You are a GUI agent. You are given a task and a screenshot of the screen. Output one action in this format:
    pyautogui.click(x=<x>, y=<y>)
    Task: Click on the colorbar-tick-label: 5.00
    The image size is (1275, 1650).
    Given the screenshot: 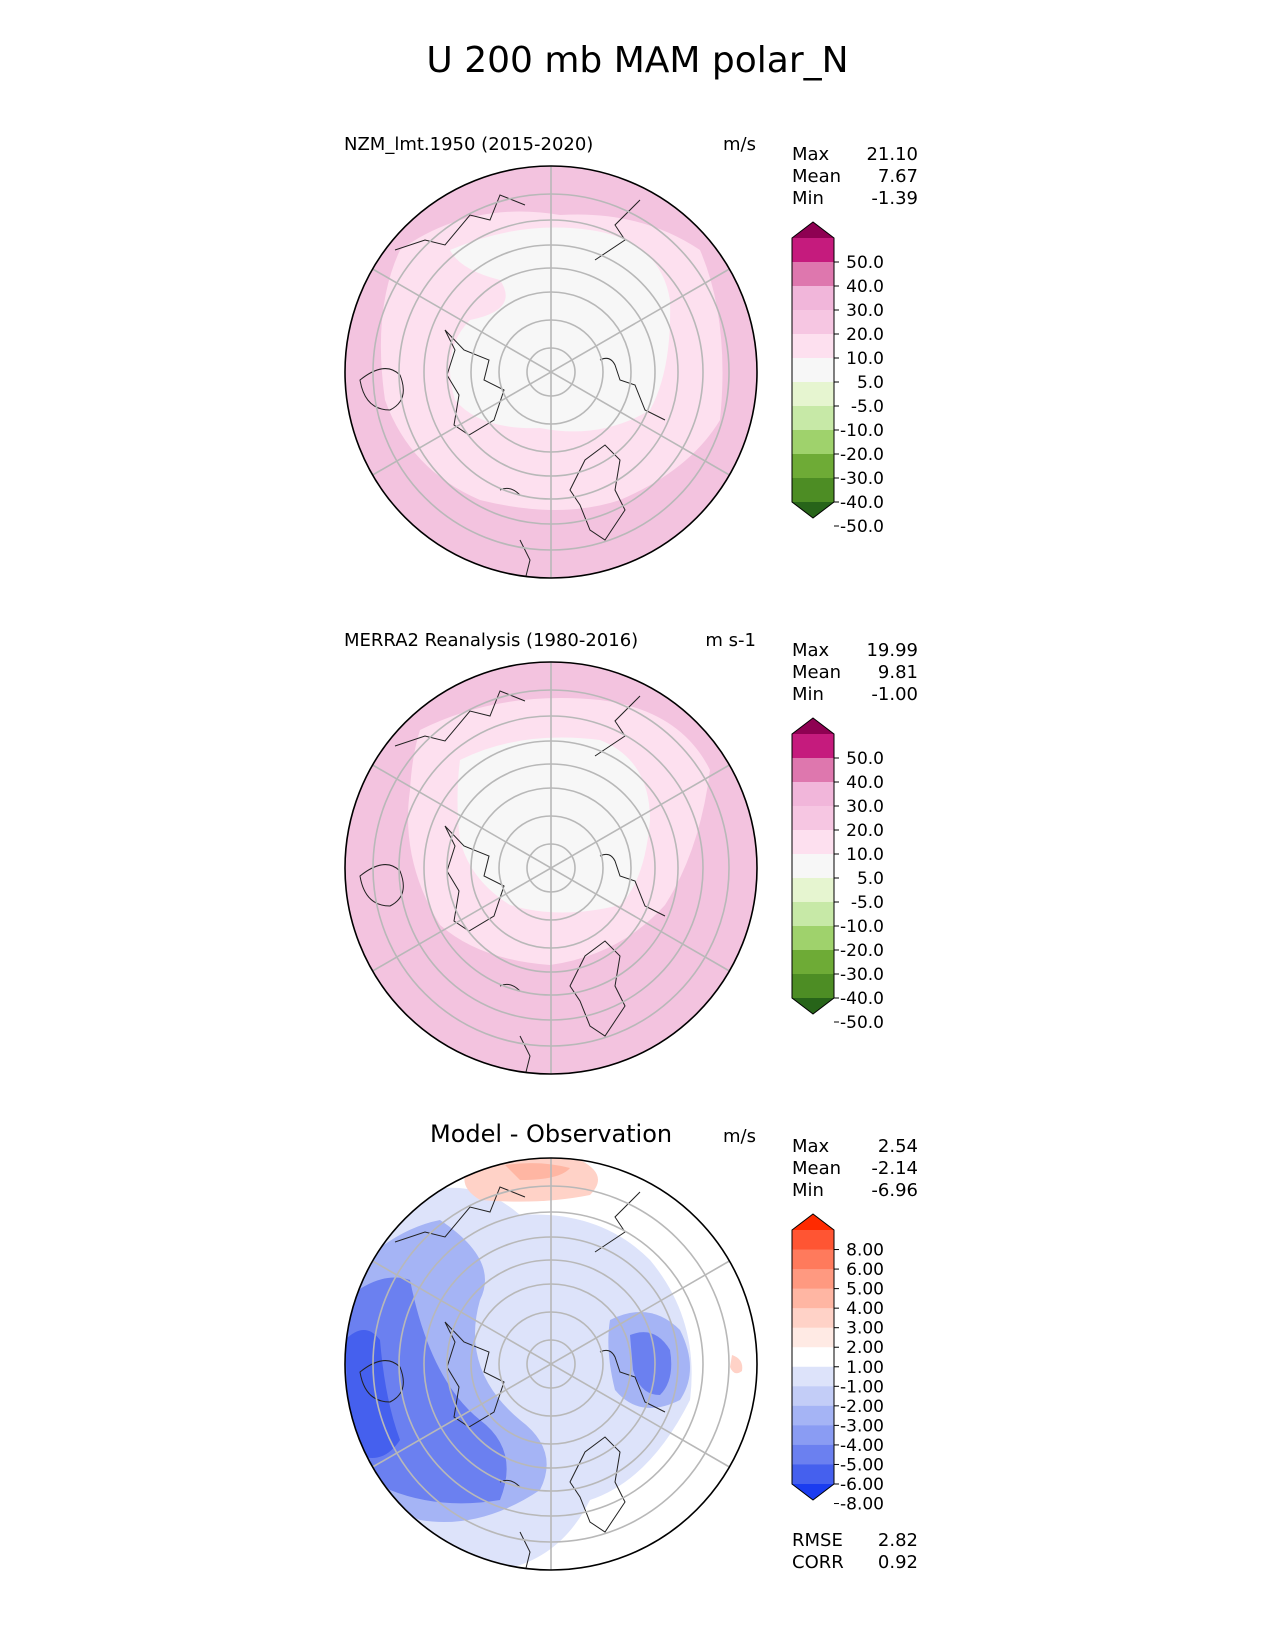 What is the action you would take?
    pyautogui.click(x=865, y=1290)
    